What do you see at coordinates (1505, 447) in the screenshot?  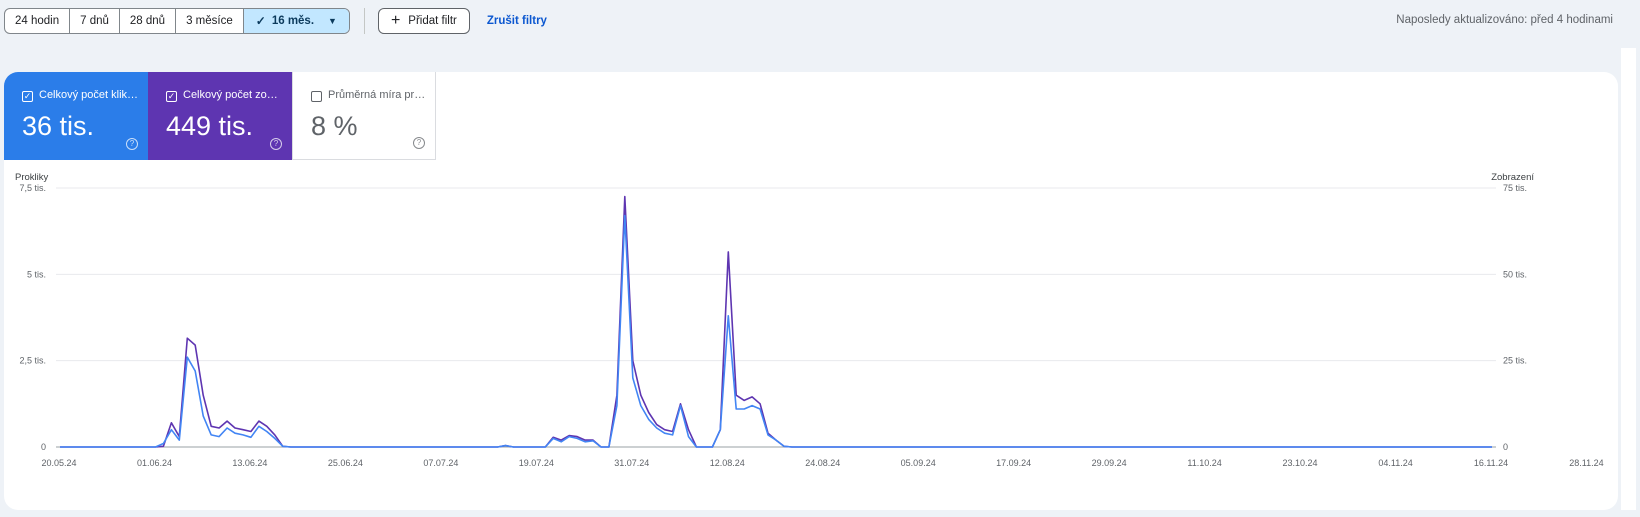 I see `y-tick-right: 0` at bounding box center [1505, 447].